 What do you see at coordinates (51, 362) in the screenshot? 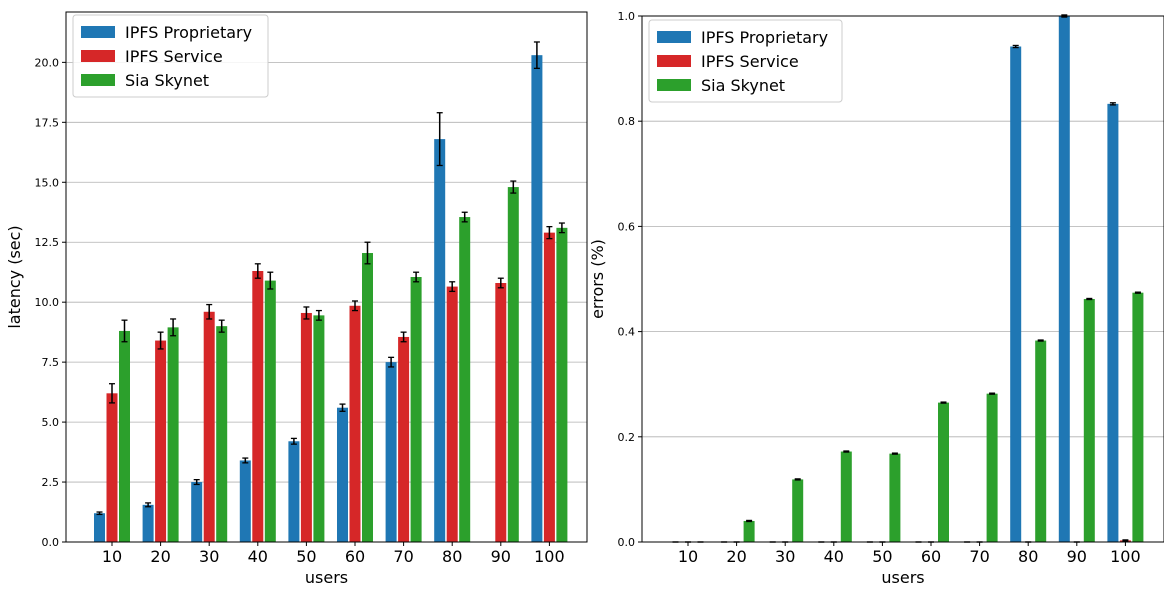
I see `y-tick-label: 7.5` at bounding box center [51, 362].